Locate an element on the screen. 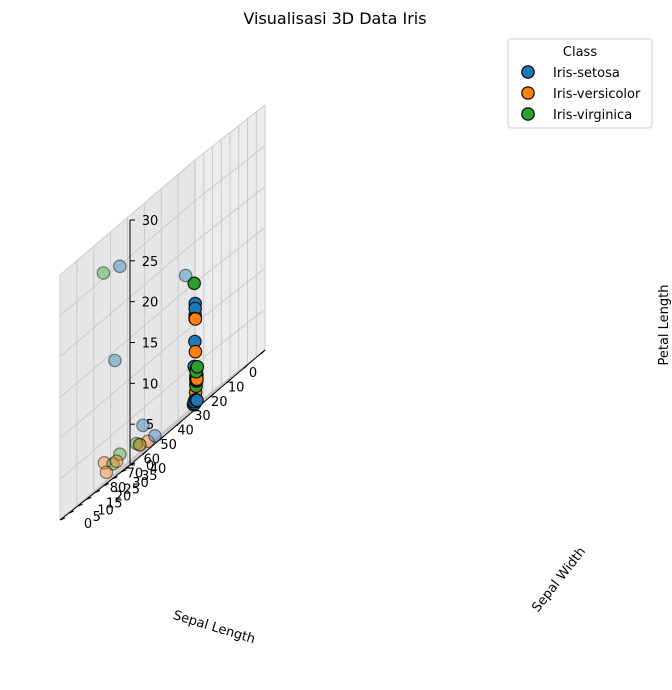 This screenshot has width=672, height=690. legend-label: Iris-virginica is located at coordinates (592, 115).